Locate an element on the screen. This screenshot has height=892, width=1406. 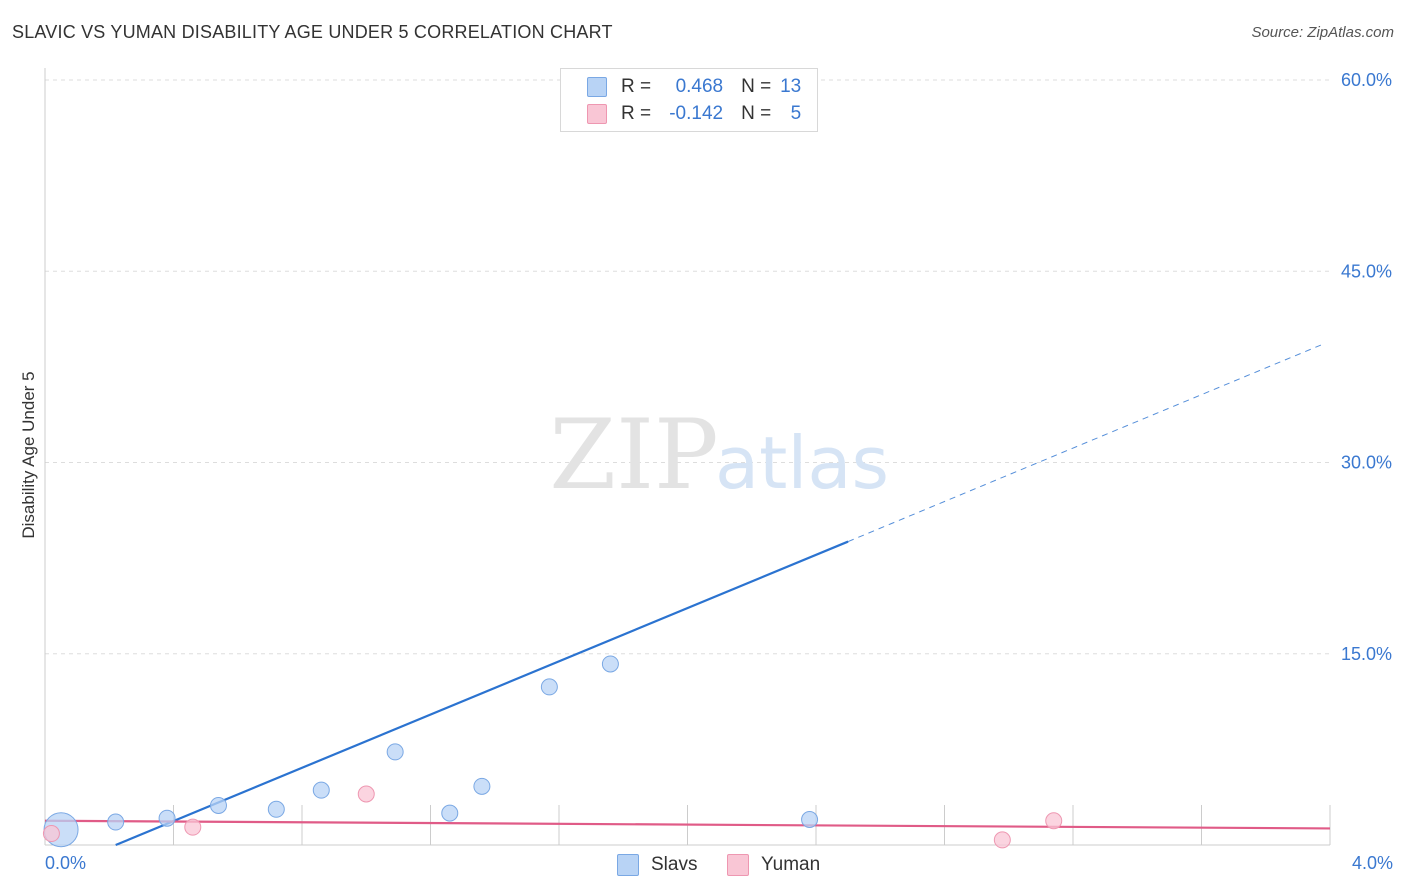
legend-slavs-swatch is located at coordinates (628, 865).